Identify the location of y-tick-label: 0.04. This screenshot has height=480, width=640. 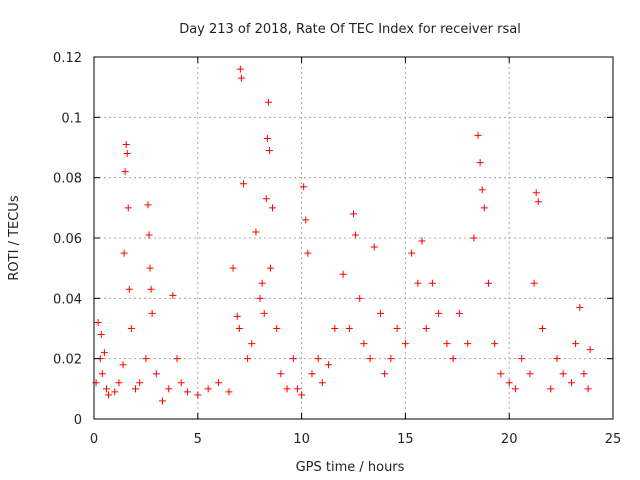
(67, 299).